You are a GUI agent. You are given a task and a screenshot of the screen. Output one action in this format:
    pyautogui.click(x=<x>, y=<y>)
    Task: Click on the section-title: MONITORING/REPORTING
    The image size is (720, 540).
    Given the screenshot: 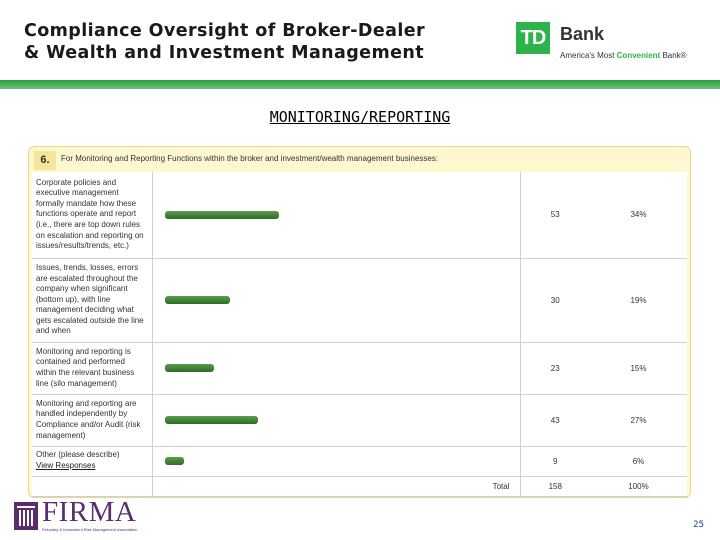 What is the action you would take?
    pyautogui.click(x=360, y=117)
    